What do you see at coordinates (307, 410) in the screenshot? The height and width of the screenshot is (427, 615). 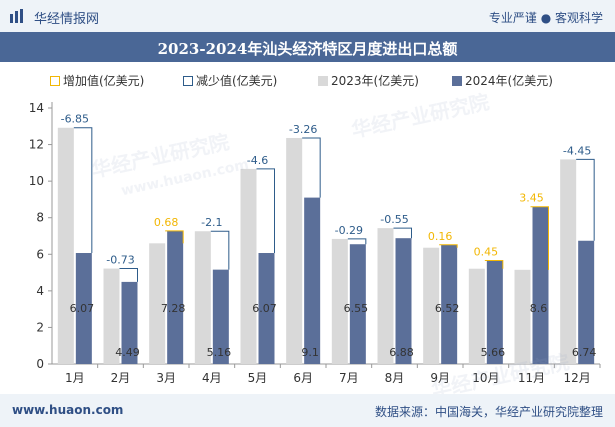 I see `footer-bar` at bounding box center [307, 410].